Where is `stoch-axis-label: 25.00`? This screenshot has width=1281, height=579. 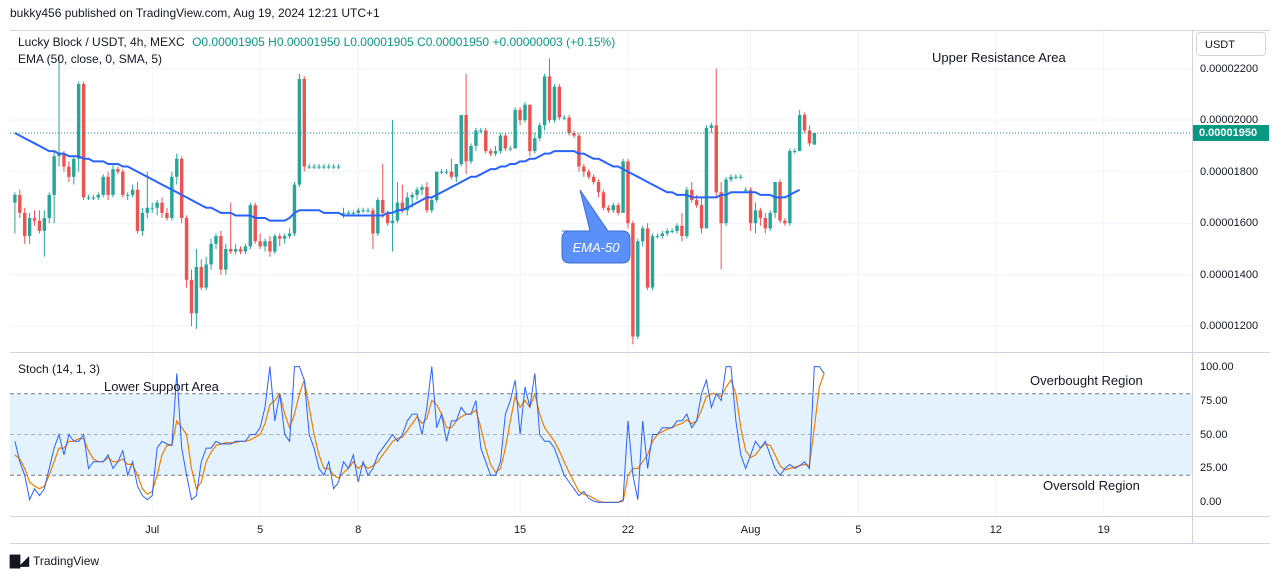
stoch-axis-label: 25.00 is located at coordinates (1214, 468).